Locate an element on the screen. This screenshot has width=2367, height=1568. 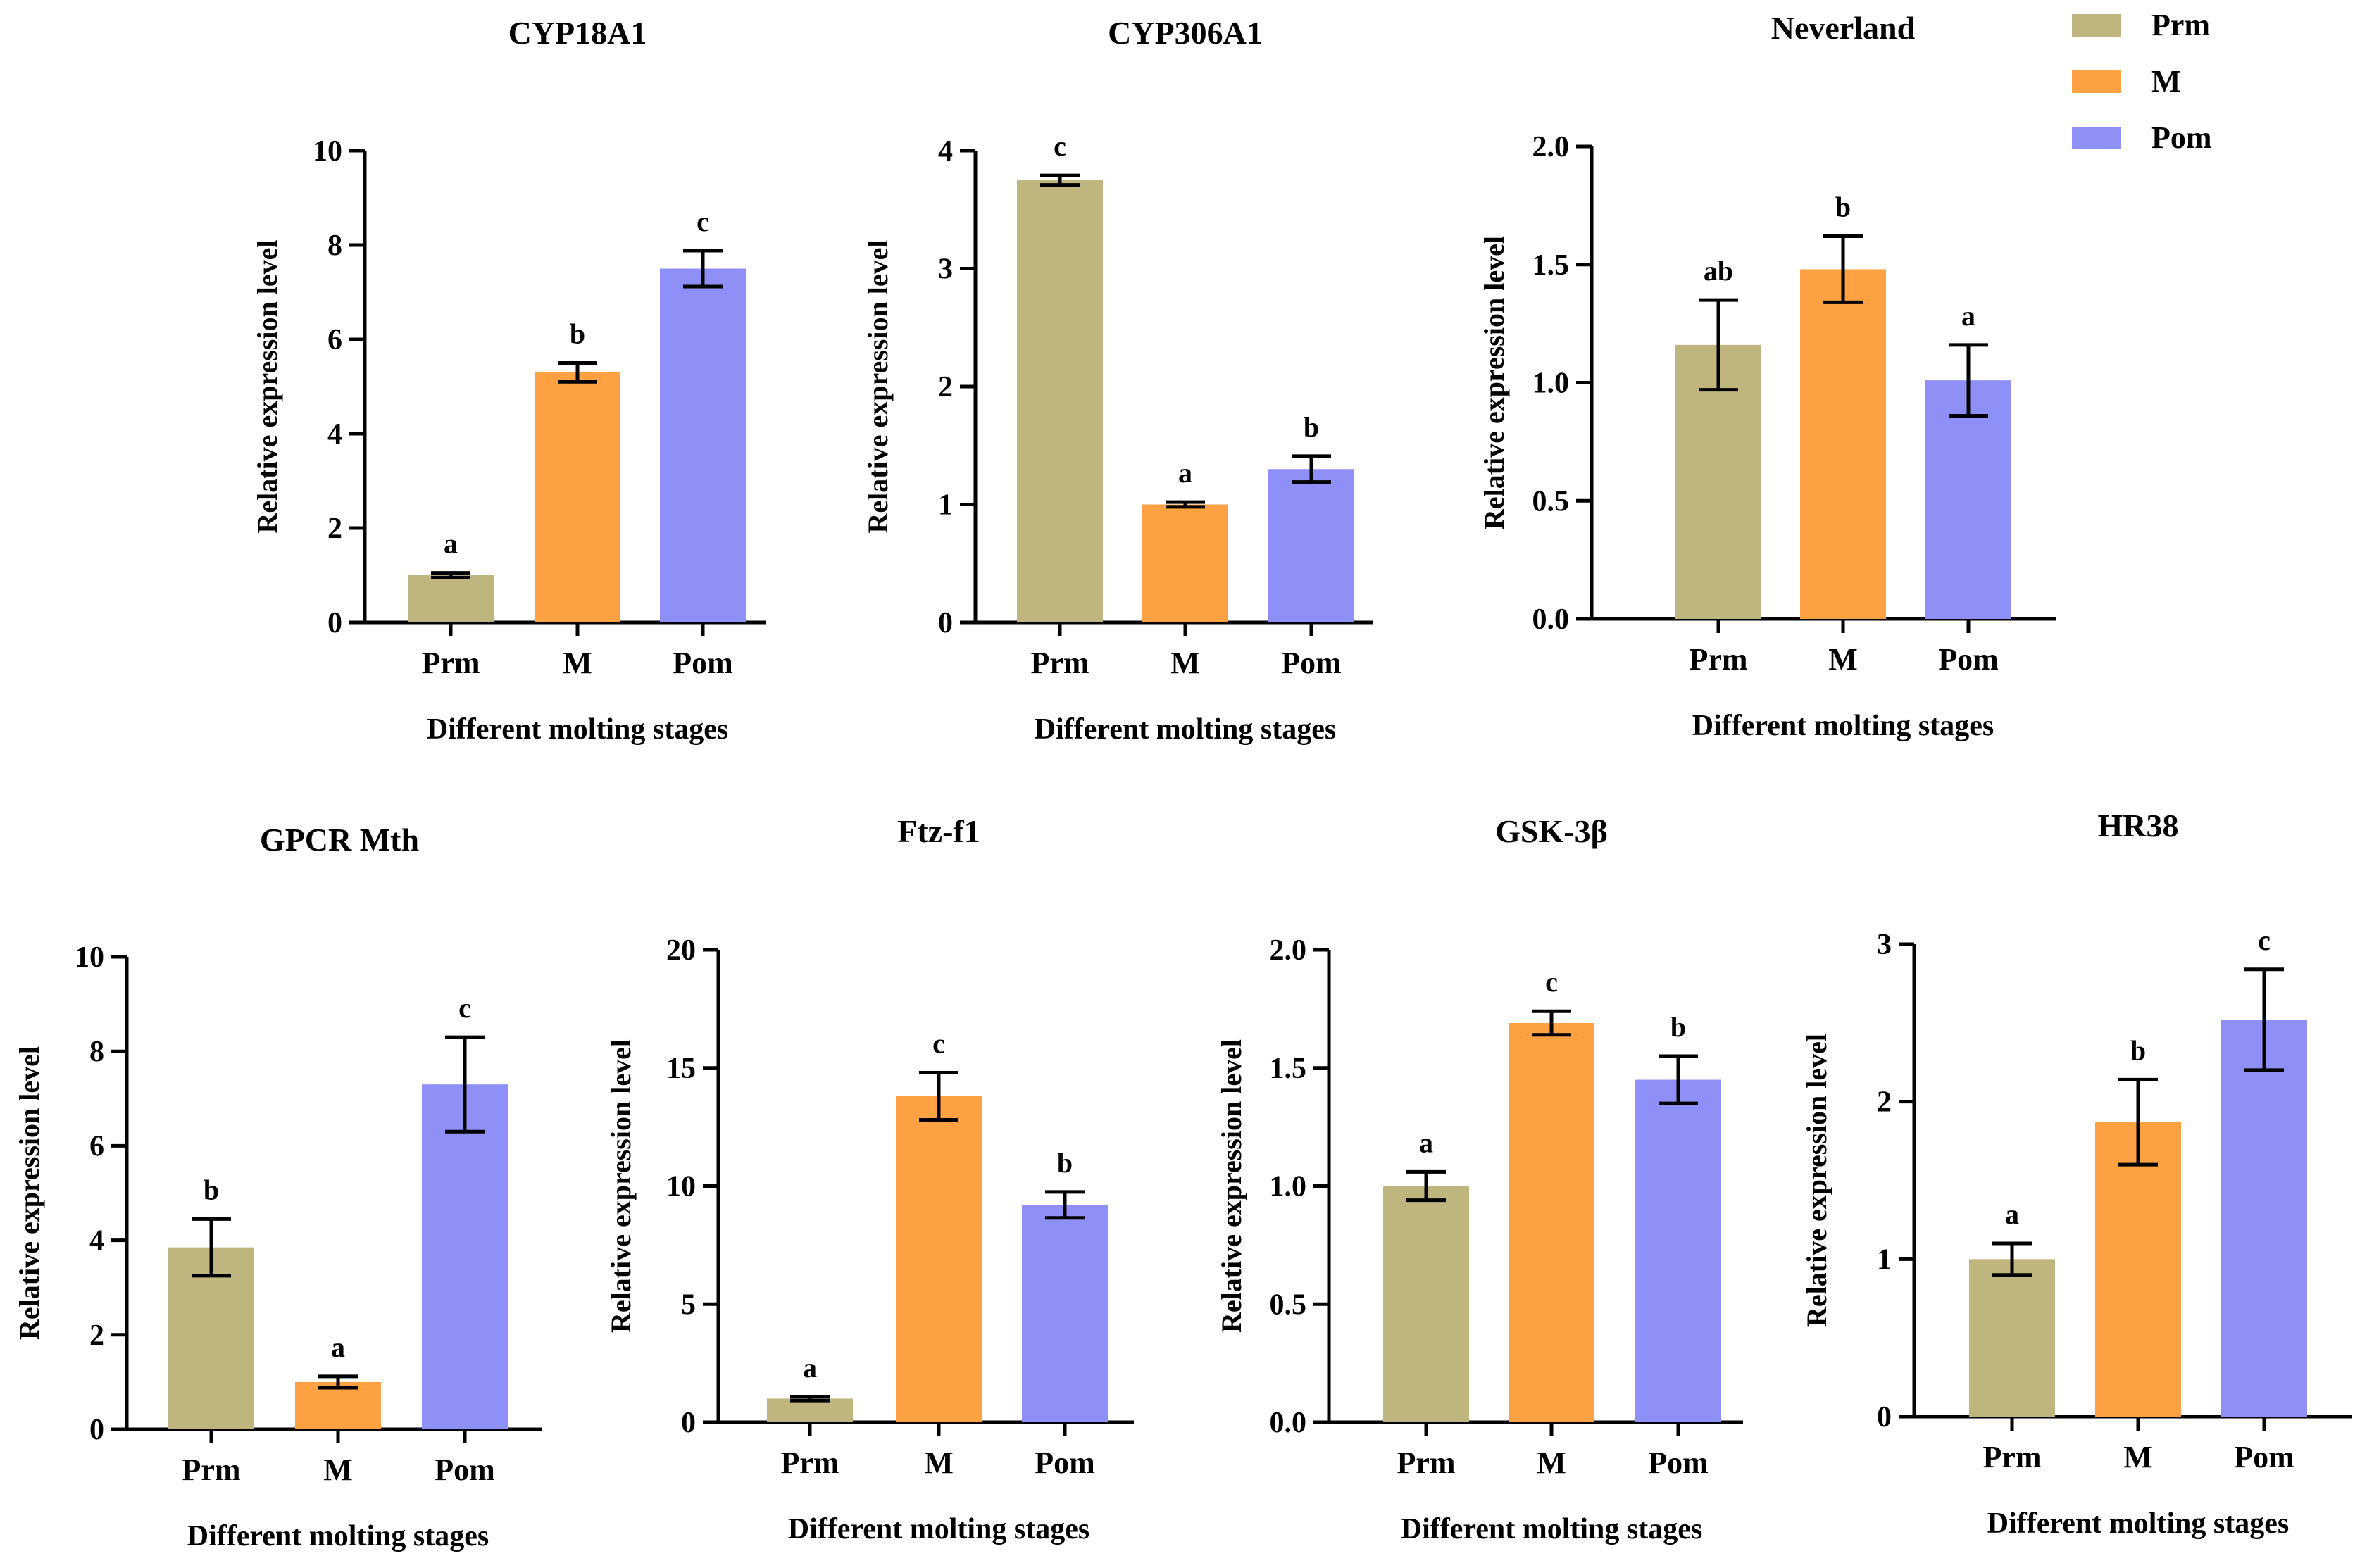
chart-title: GSK-3β is located at coordinates (1551, 831).